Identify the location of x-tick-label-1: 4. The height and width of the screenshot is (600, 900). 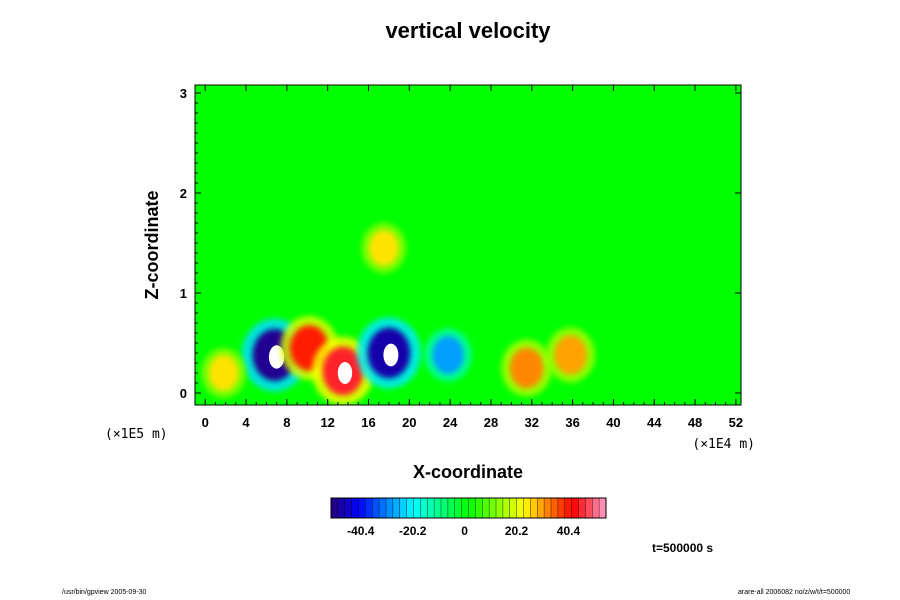
(246, 422).